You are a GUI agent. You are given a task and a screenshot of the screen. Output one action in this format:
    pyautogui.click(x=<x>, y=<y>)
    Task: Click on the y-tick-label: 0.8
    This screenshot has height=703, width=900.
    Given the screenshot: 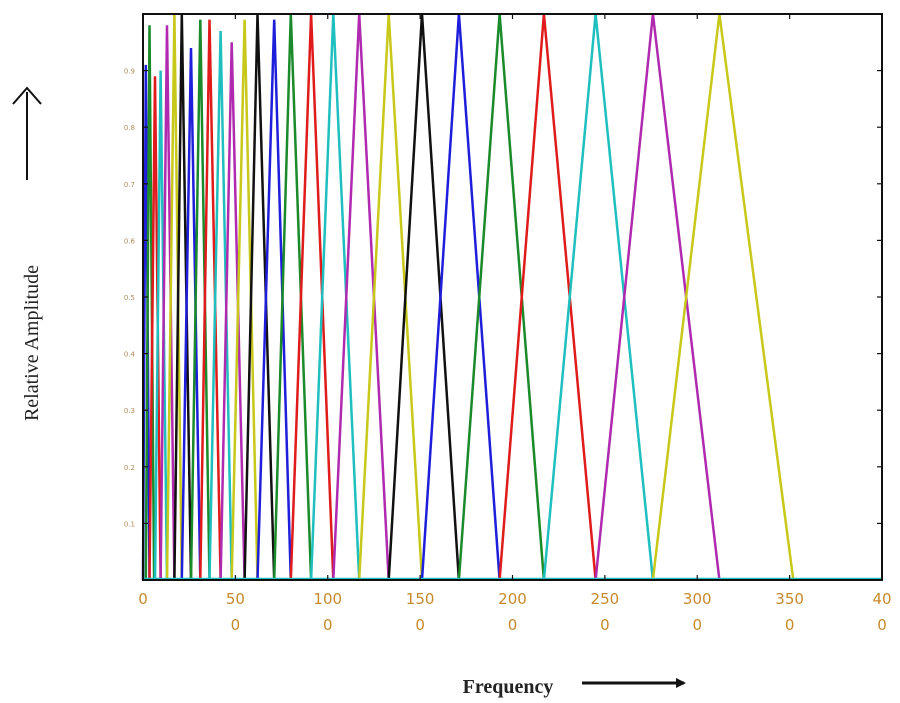 What is the action you would take?
    pyautogui.click(x=129, y=128)
    